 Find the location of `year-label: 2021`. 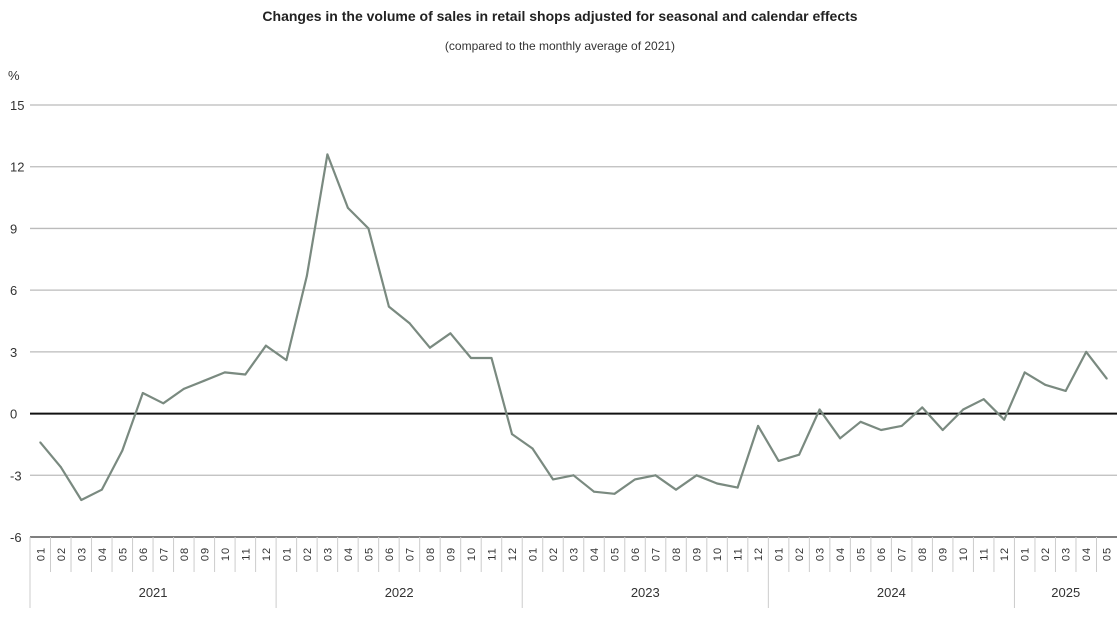

year-label: 2021 is located at coordinates (153, 592).